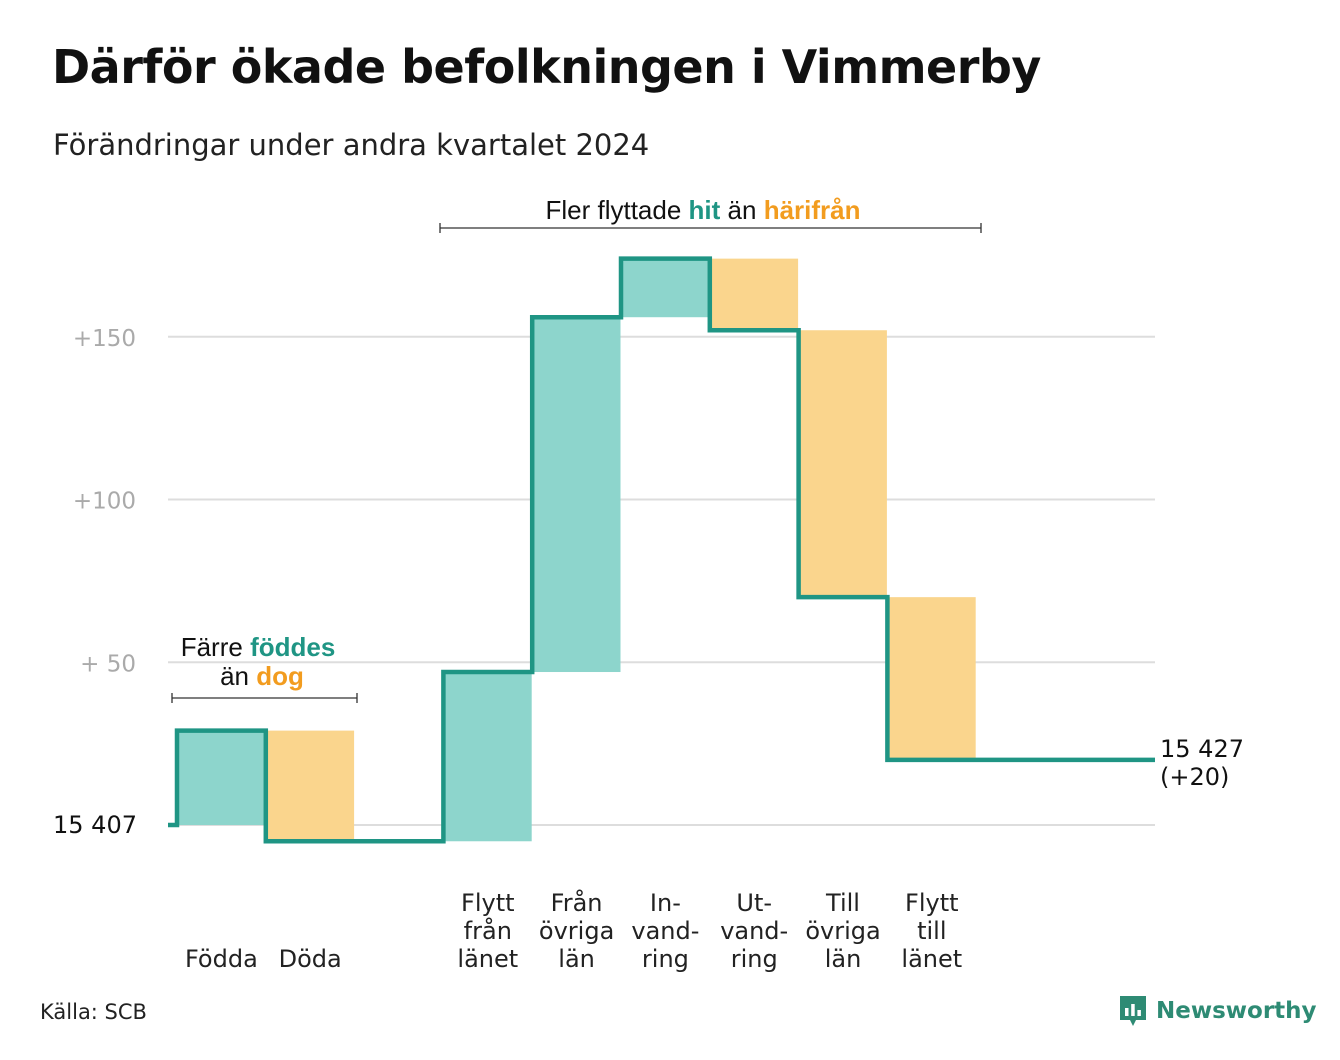  Describe the element at coordinates (1133, 1011) in the screenshot. I see `newsworthy-logo-icon` at that location.